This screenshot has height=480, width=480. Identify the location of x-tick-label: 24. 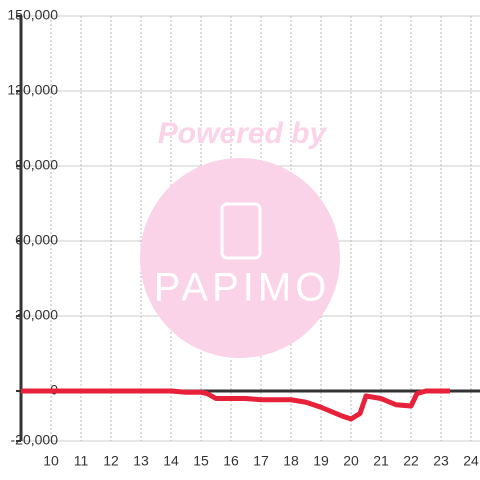
(471, 461).